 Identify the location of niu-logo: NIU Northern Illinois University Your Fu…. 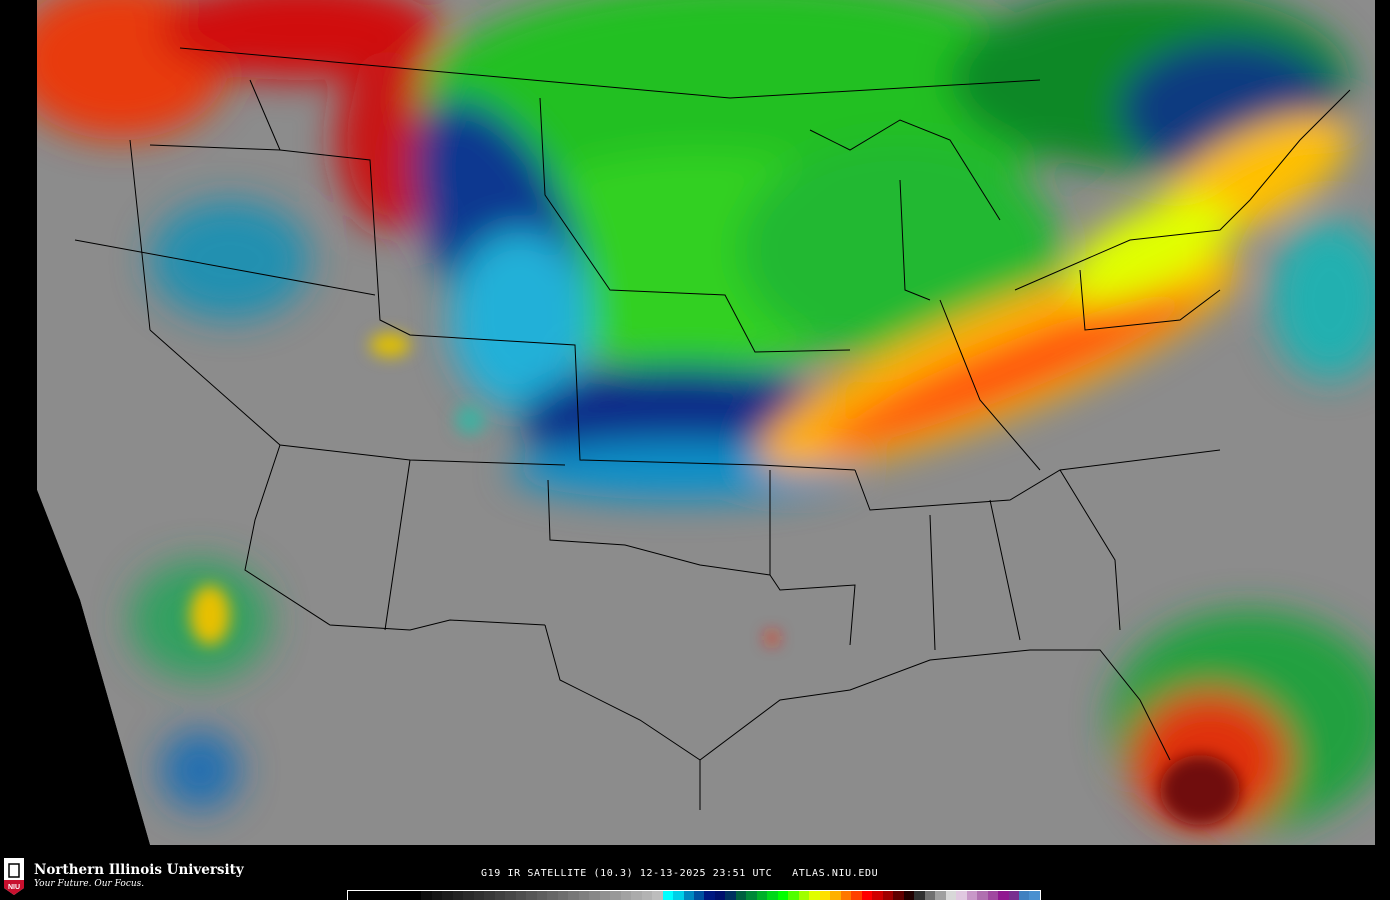
(123, 876).